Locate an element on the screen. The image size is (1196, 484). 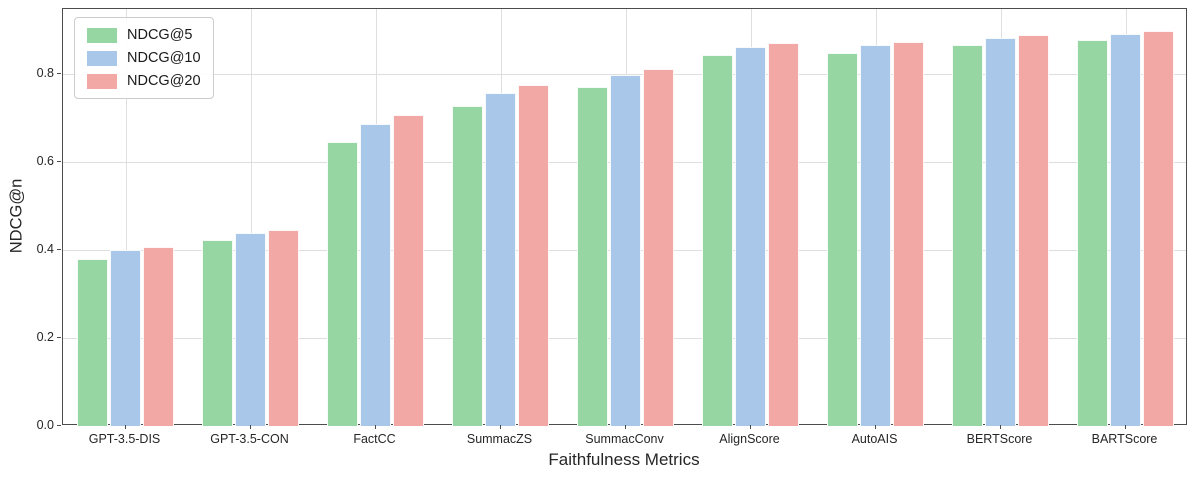
x-tick-label: BARTScore is located at coordinates (1124, 439).